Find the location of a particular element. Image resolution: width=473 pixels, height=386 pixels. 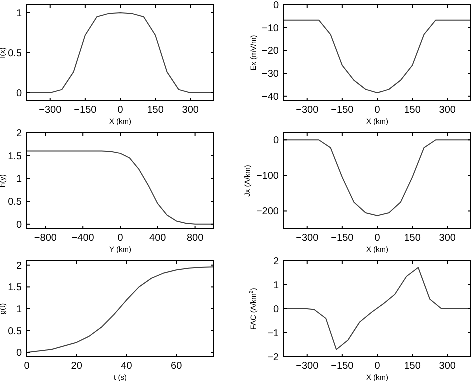

y-tick-label: −40 is located at coordinates (271, 97).